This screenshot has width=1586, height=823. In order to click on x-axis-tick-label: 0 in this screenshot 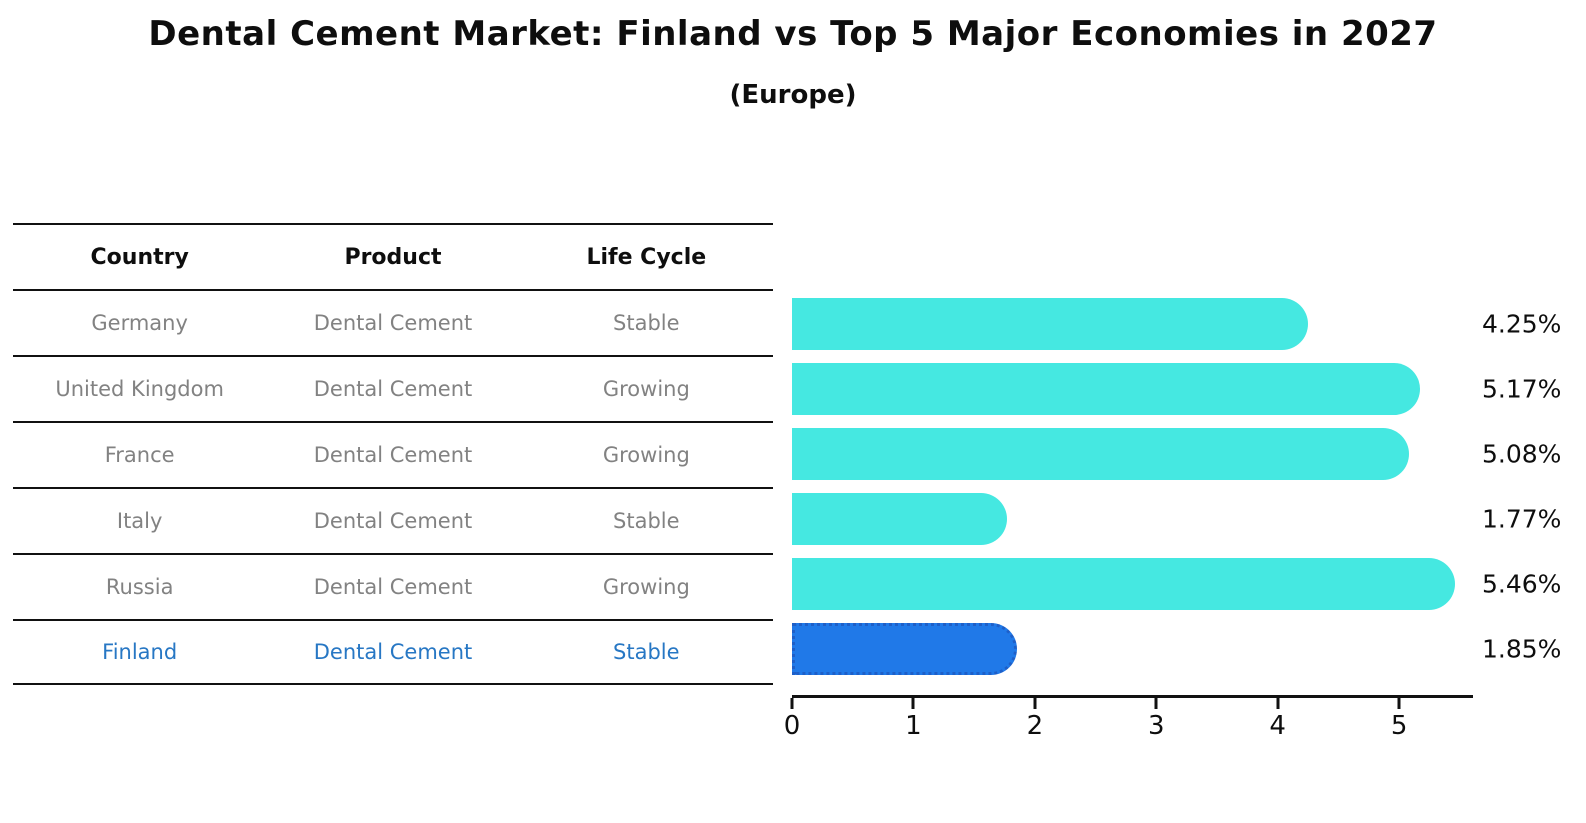, I will do `click(792, 726)`.